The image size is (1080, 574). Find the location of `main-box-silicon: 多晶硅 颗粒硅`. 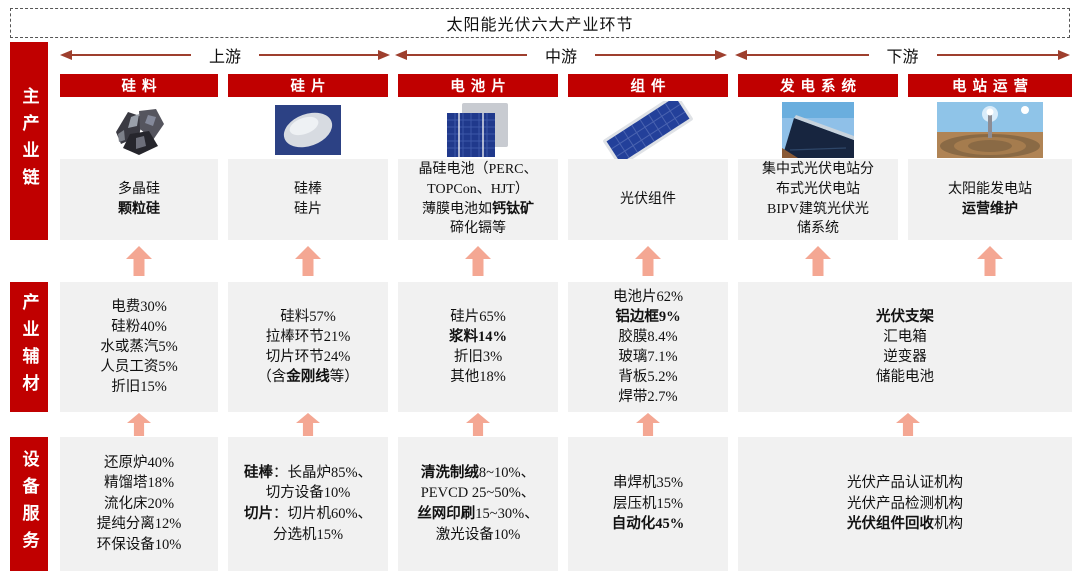

main-box-silicon: 多晶硅 颗粒硅 is located at coordinates (139, 199).